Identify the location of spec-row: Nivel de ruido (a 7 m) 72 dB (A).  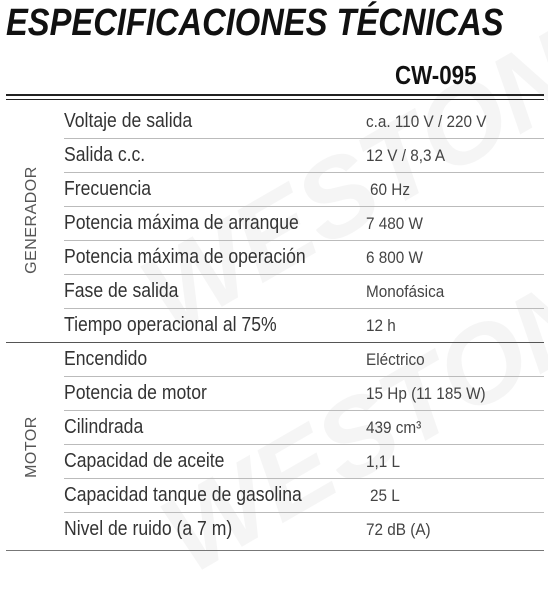
(275, 529).